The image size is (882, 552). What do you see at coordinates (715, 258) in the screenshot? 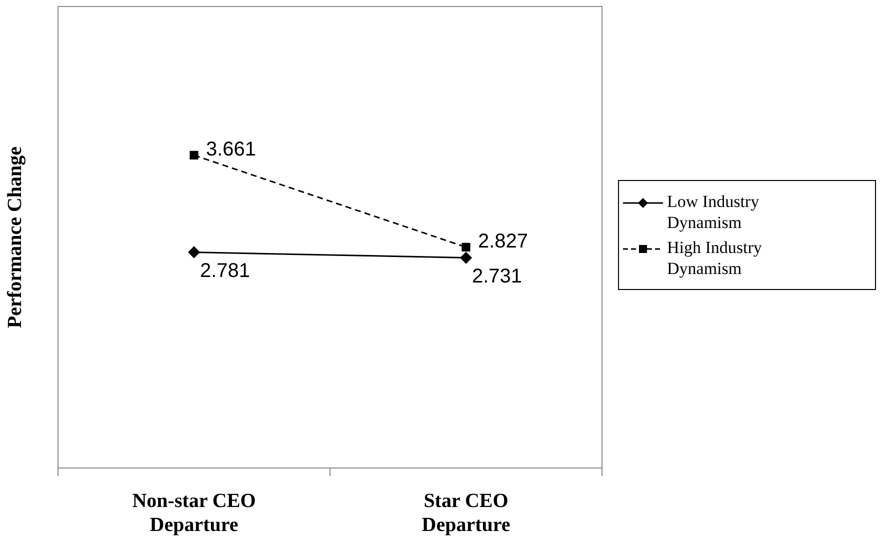
I see `legend-label: High Industry Dynamism` at bounding box center [715, 258].